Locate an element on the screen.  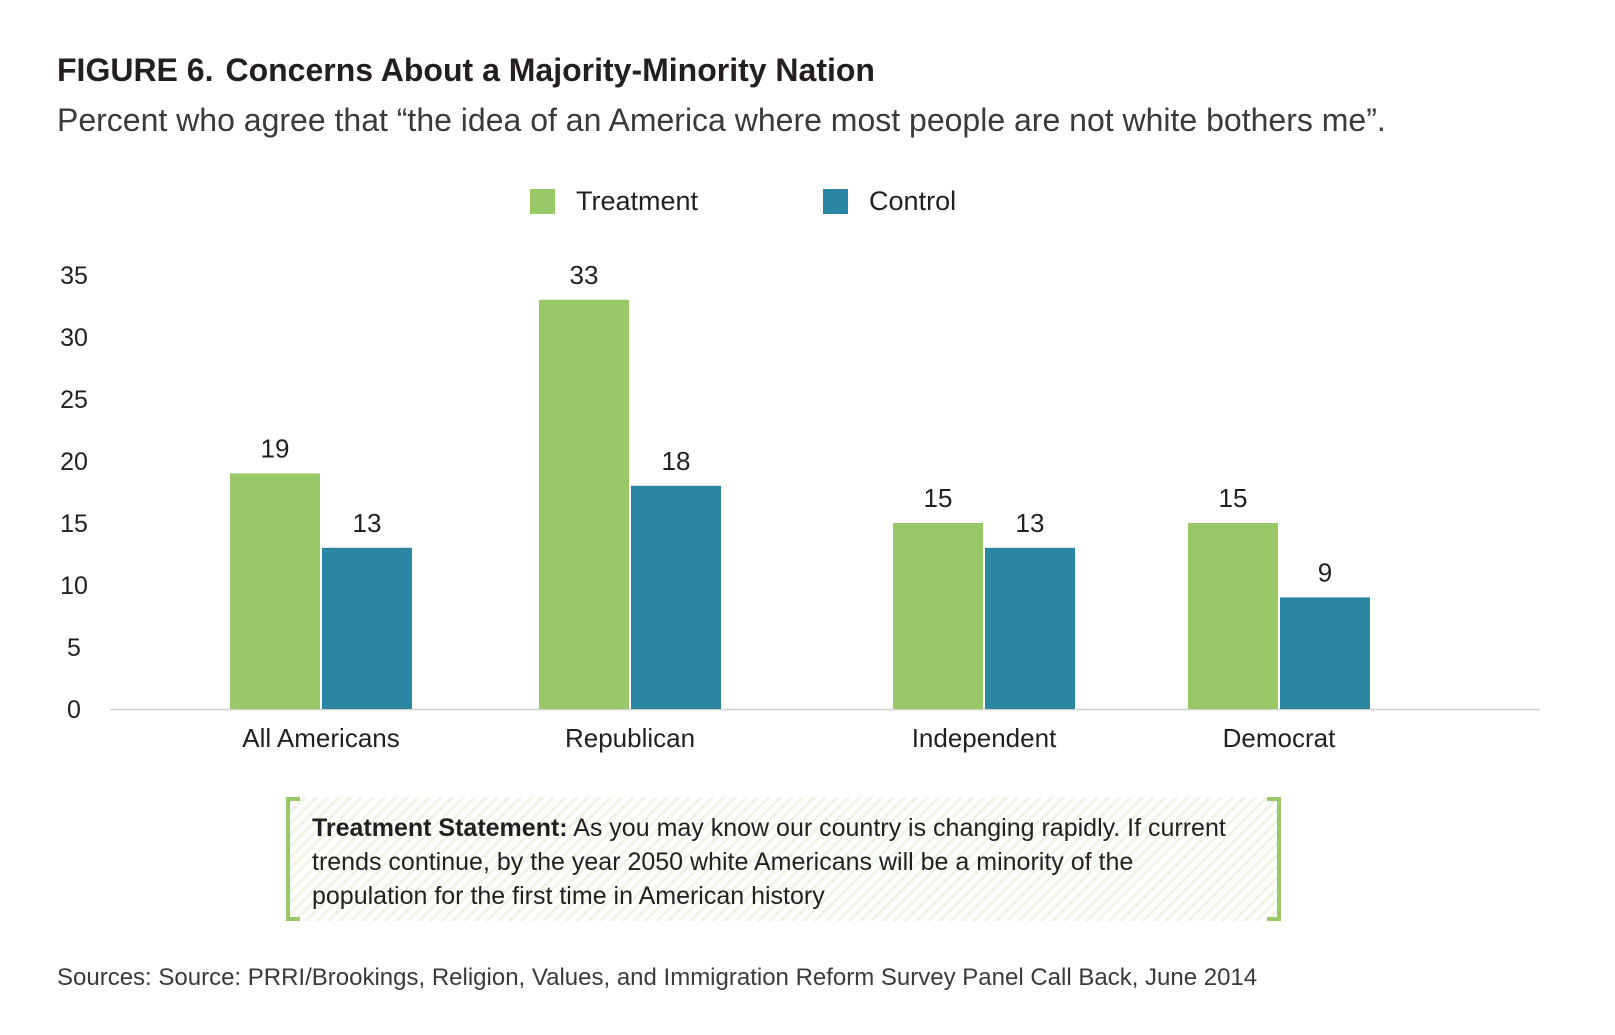
figure-number: FIGURE 6. is located at coordinates (135, 70).